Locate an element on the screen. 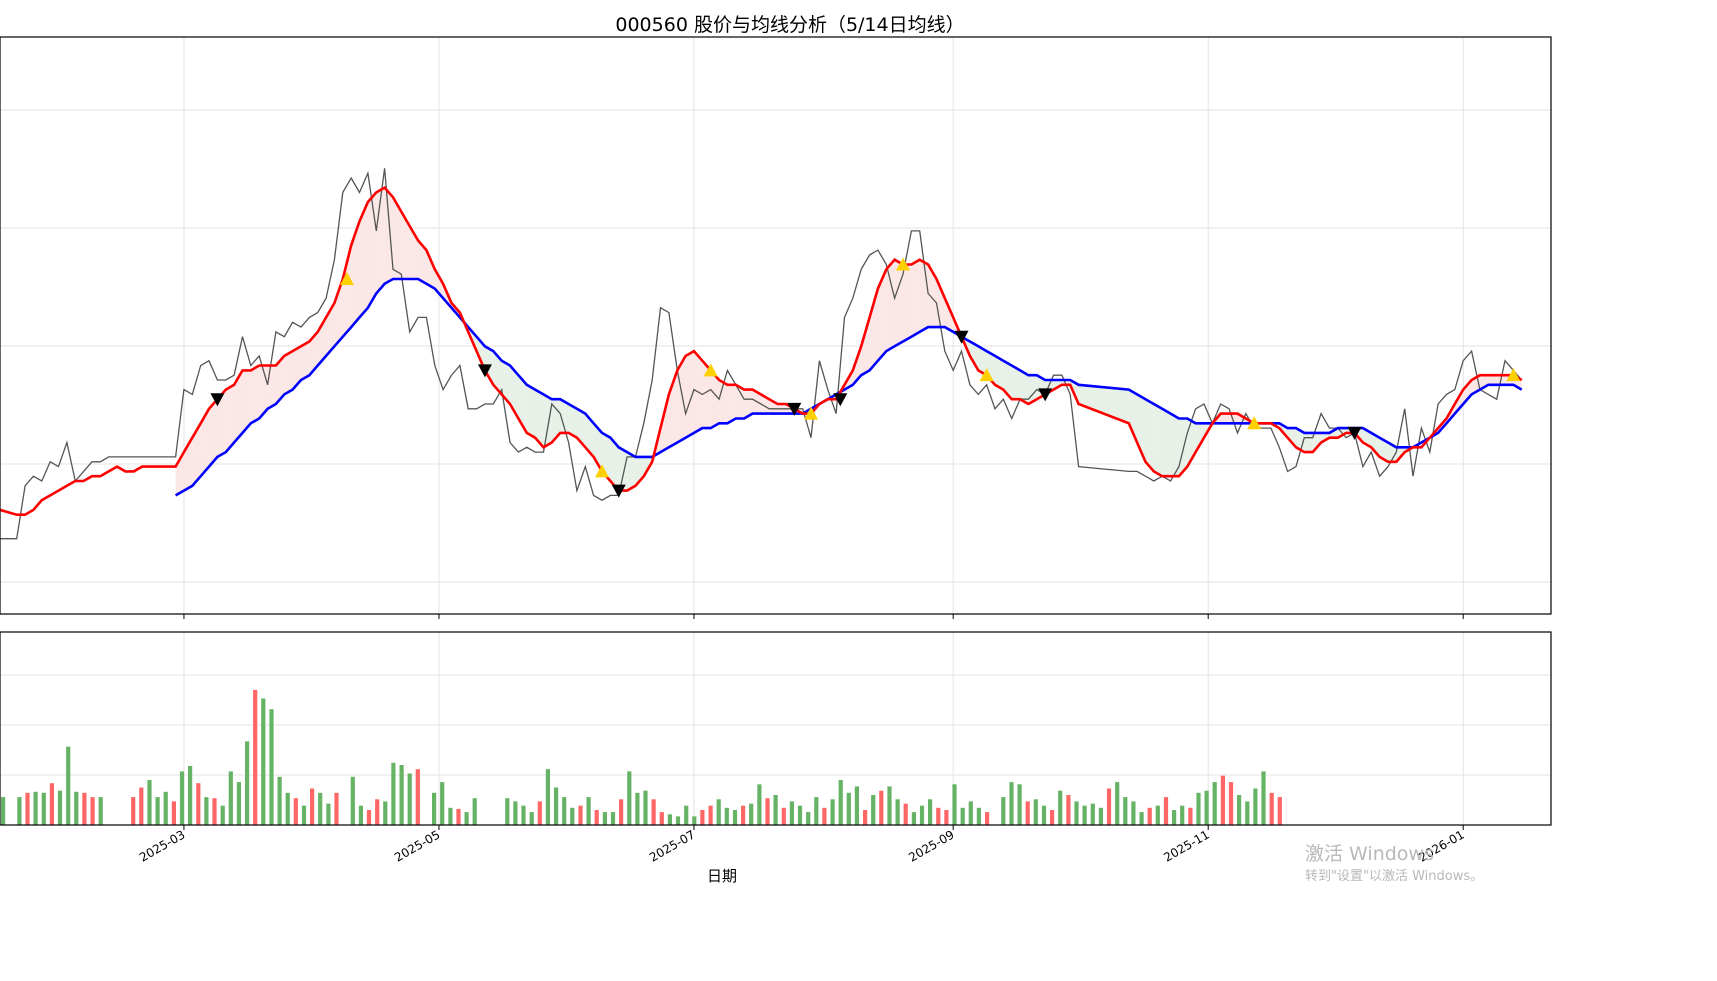  x-tick-label: 2025-03 is located at coordinates (162, 845).